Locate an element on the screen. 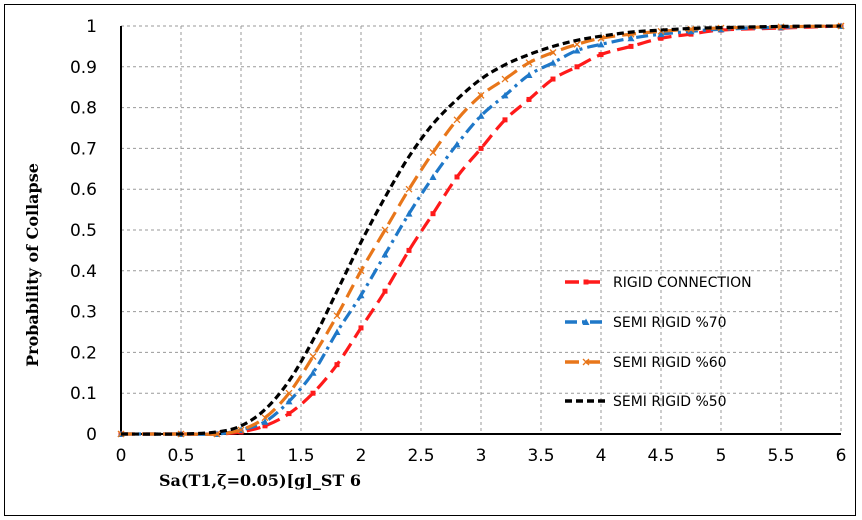 The width and height of the screenshot is (862, 520). y-tick-label: 0.1 is located at coordinates (83, 394).